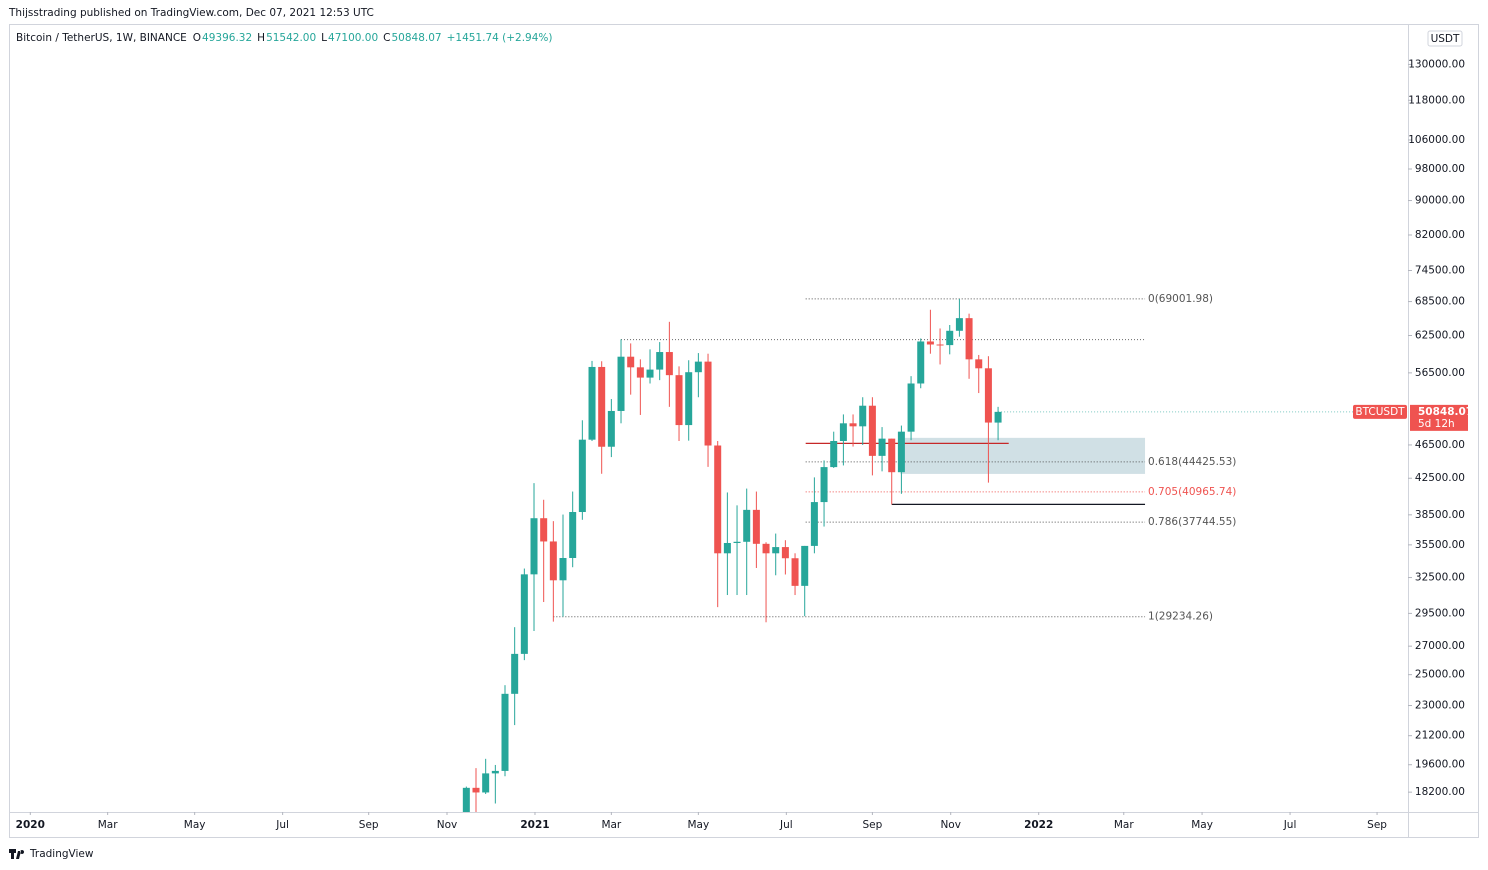 The width and height of the screenshot is (1488, 870). Describe the element at coordinates (1436, 100) in the screenshot. I see `y-tick-label: 118000.00` at that location.